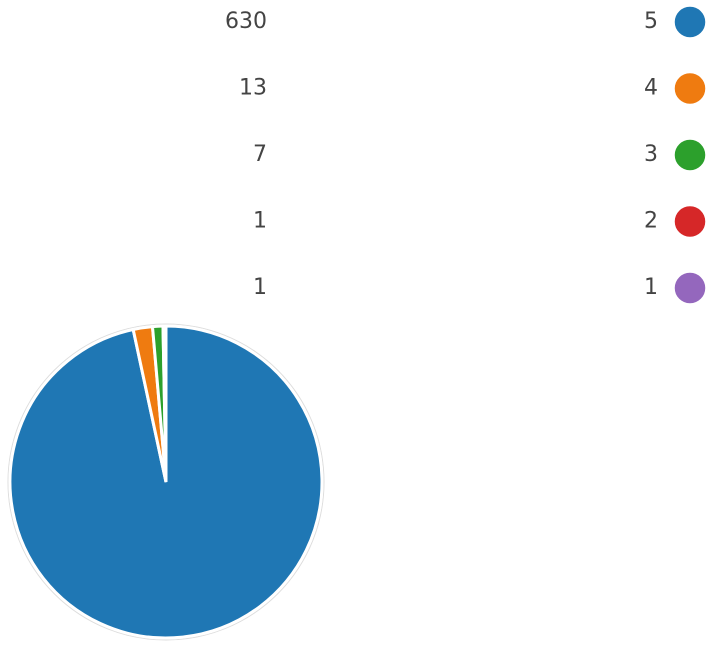  I want to click on legend-label: 2, so click(651, 221).